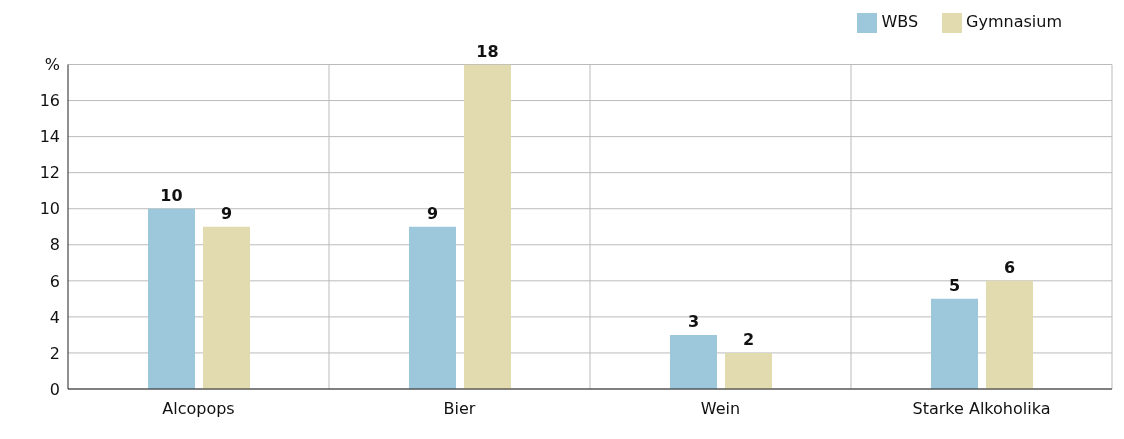 The height and width of the screenshot is (439, 1124). What do you see at coordinates (49, 101) in the screenshot?
I see `y-tick-label: 16` at bounding box center [49, 101].